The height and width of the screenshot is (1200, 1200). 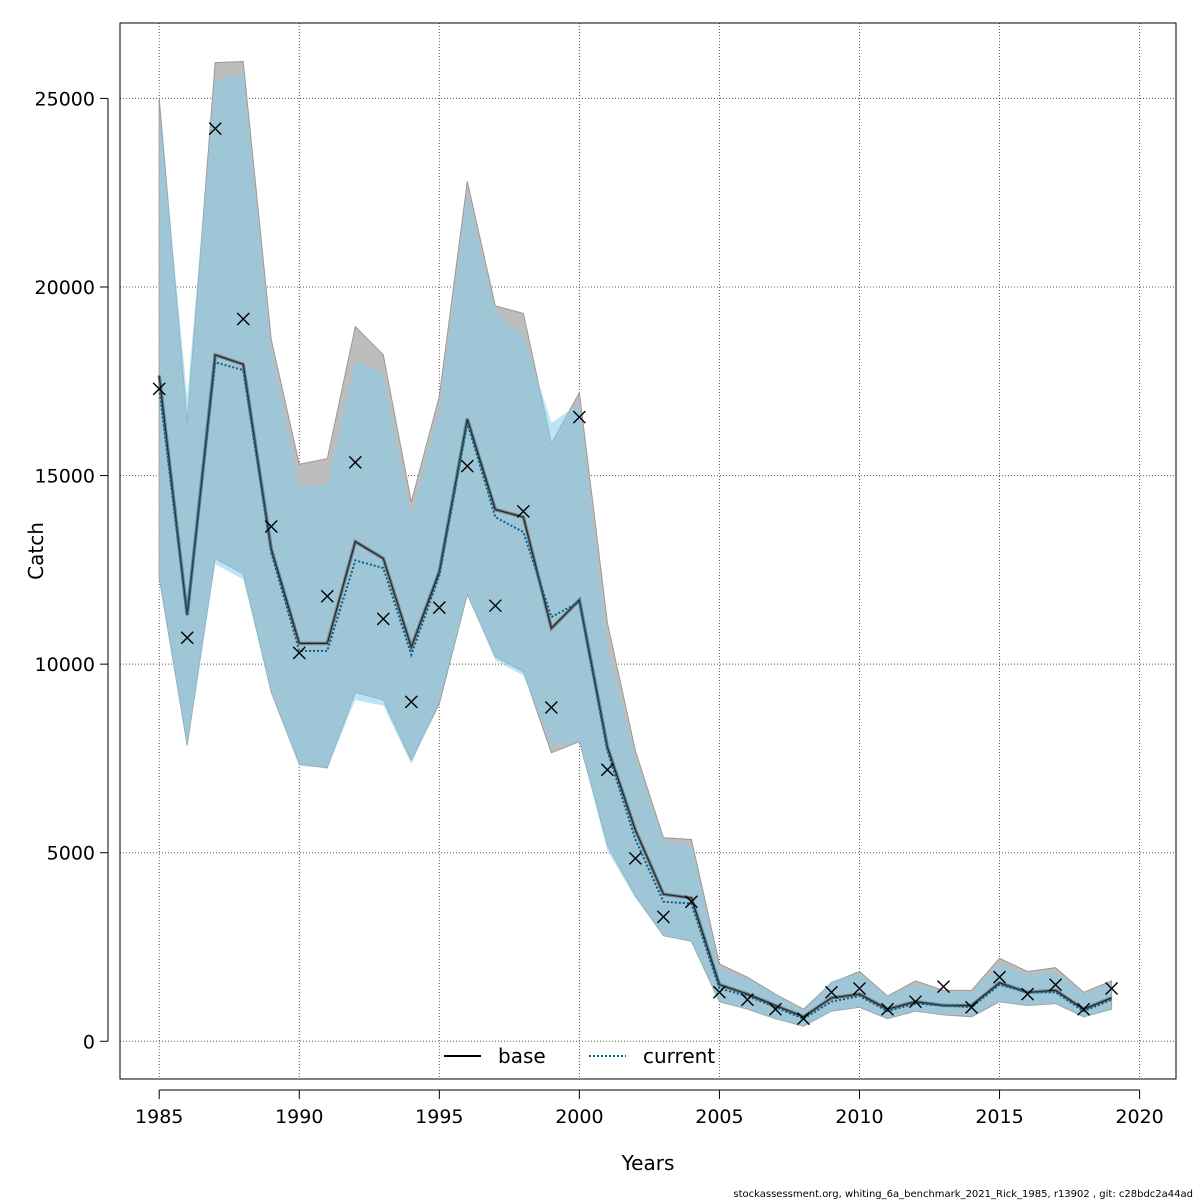 I want to click on y-tick-label: 0, so click(x=89, y=1042).